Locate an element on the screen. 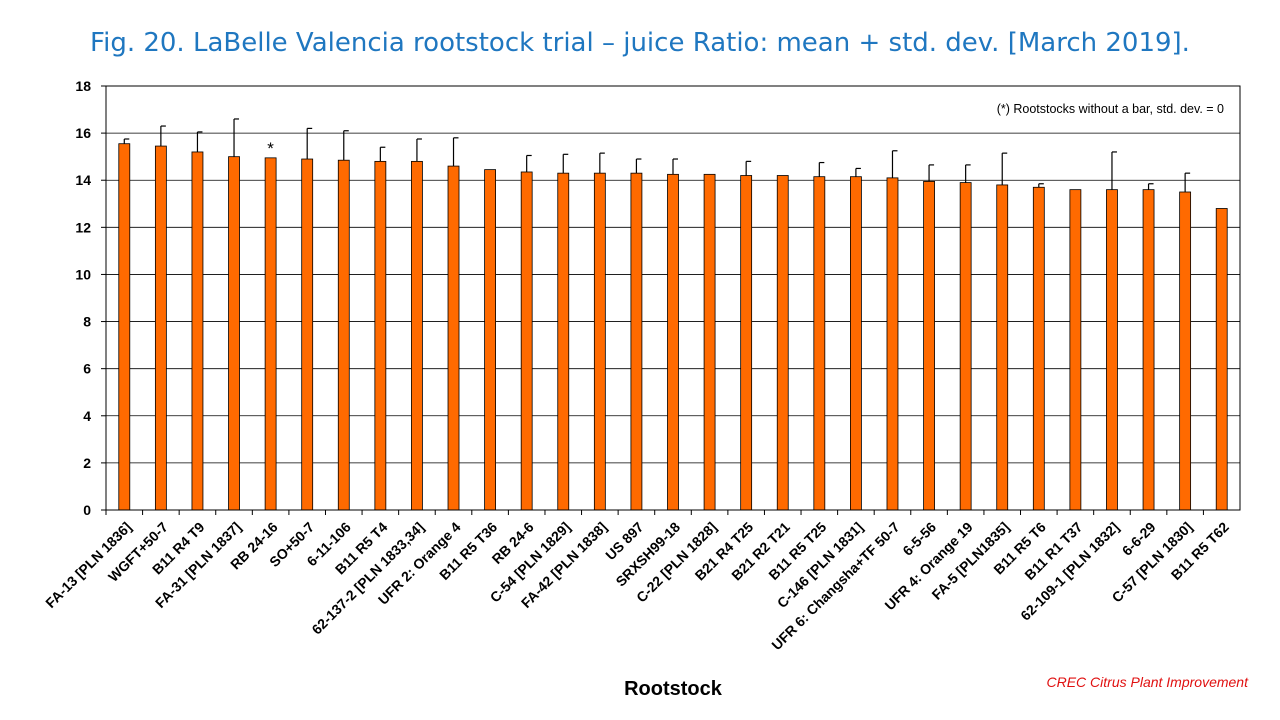 The height and width of the screenshot is (720, 1280). credit-text: CREC Citrus Plant Improvement is located at coordinates (1147, 682).